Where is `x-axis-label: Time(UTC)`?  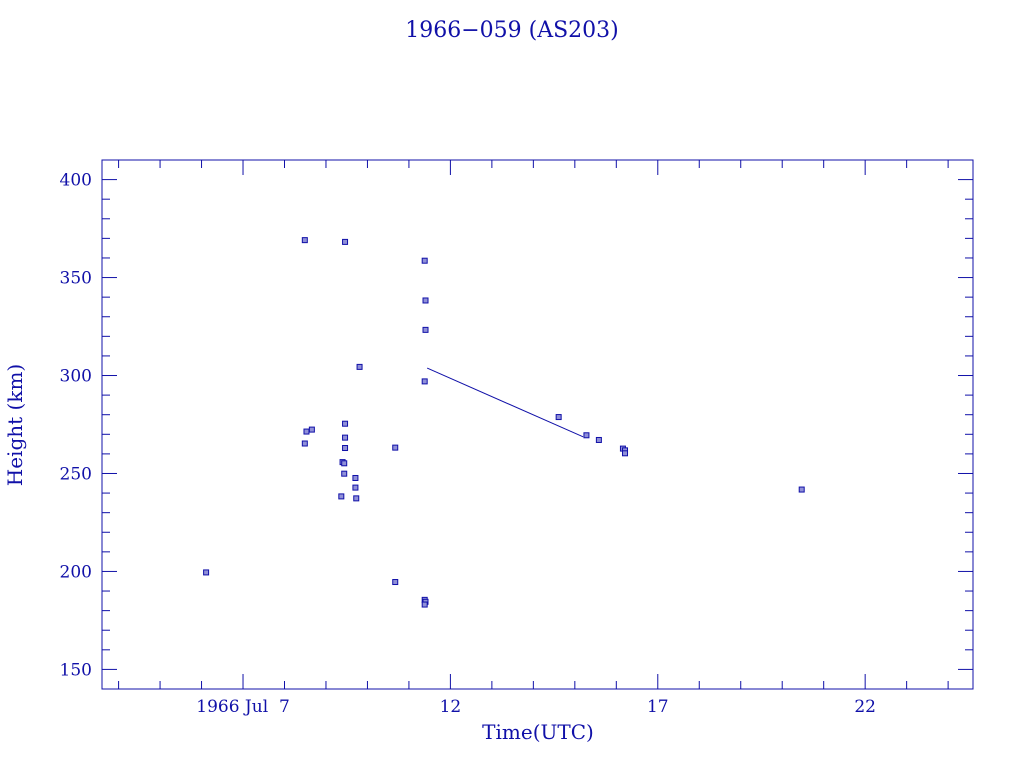
x-axis-label: Time(UTC) is located at coordinates (538, 732).